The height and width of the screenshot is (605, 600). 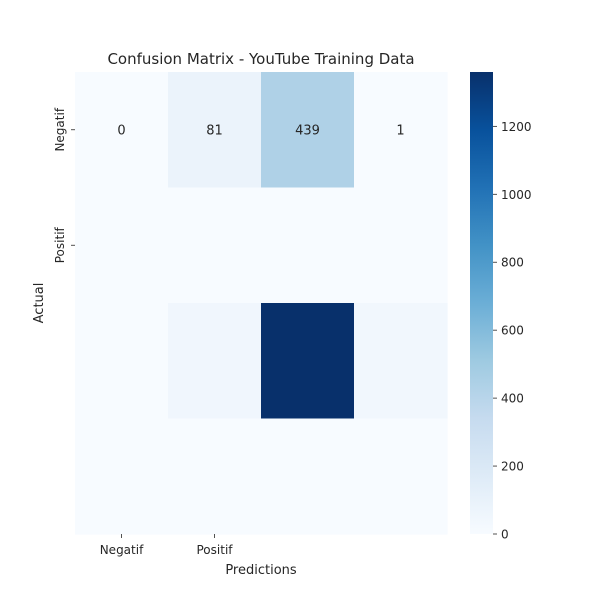 I want to click on x-axis-label: Predictions, so click(x=261, y=570).